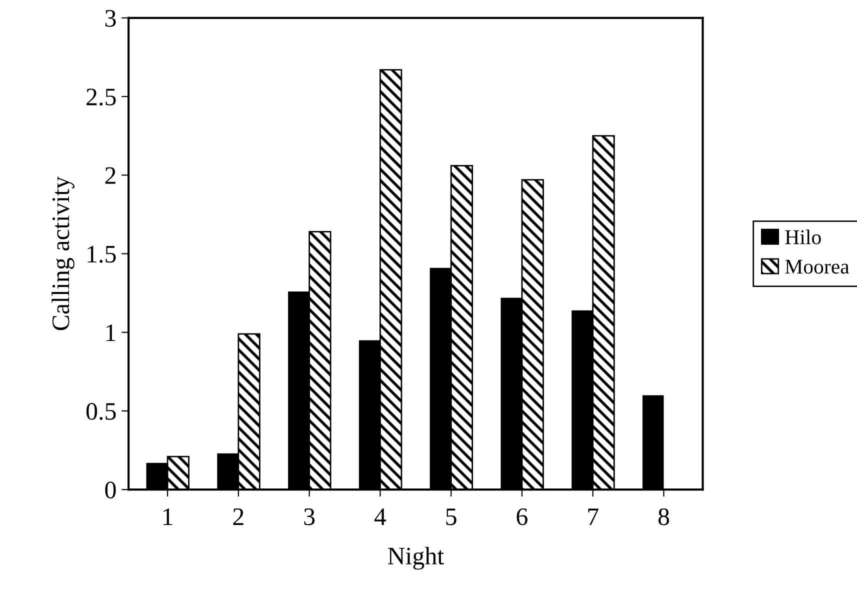 Image resolution: width=857 pixels, height=597 pixels. I want to click on x-axis-title: Night, so click(416, 558).